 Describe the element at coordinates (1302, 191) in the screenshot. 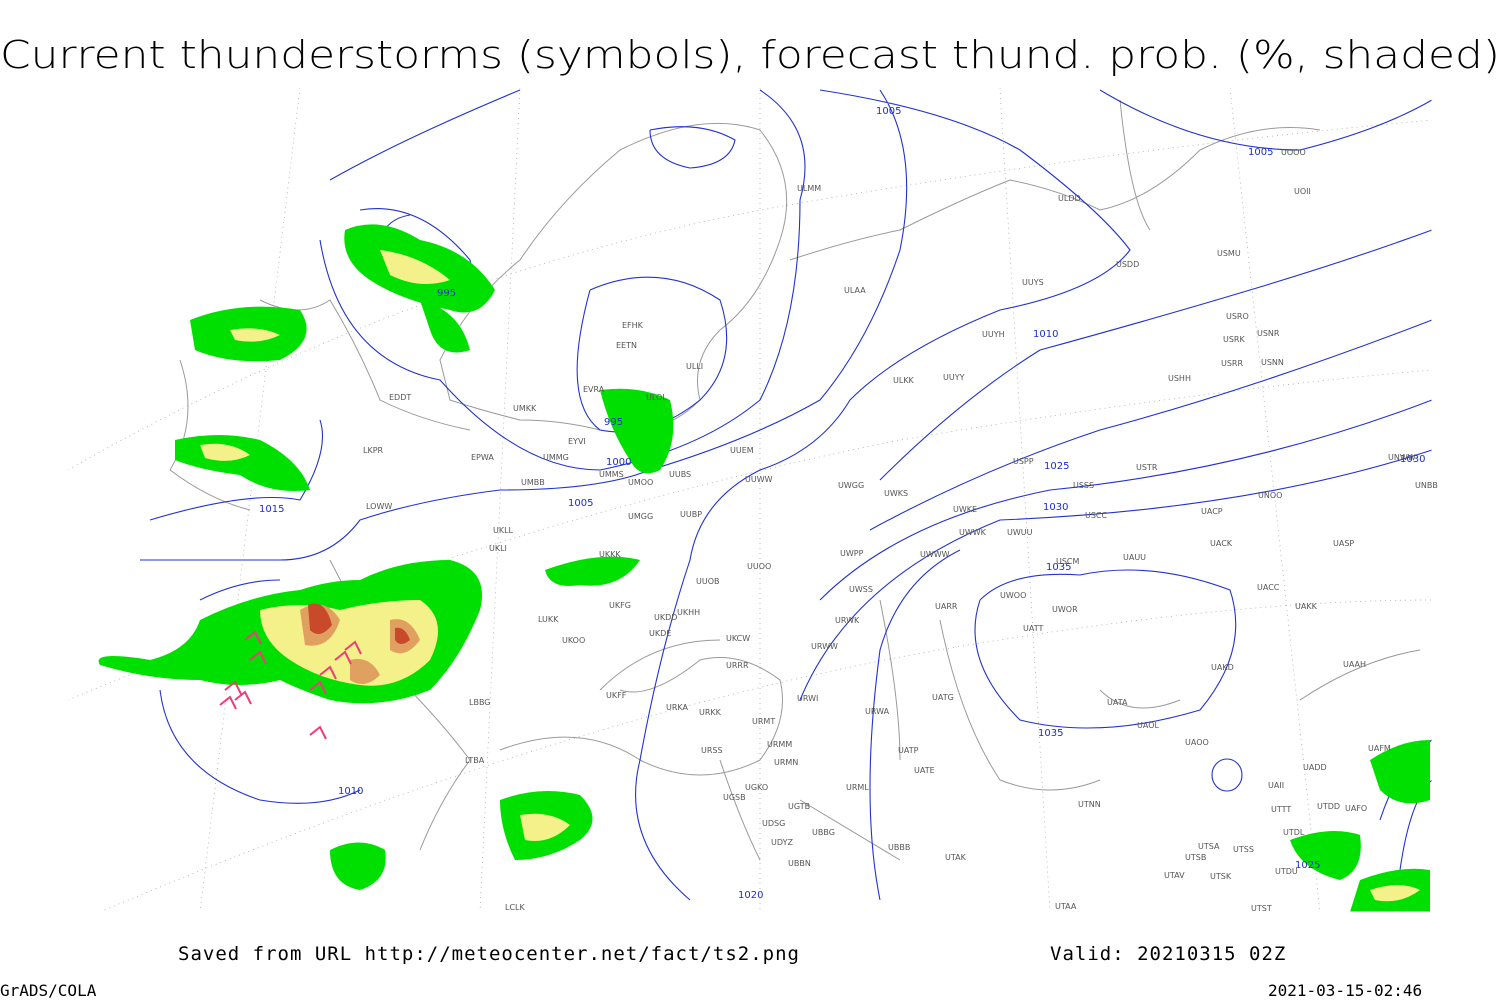

I see `station-label: UOII` at that location.